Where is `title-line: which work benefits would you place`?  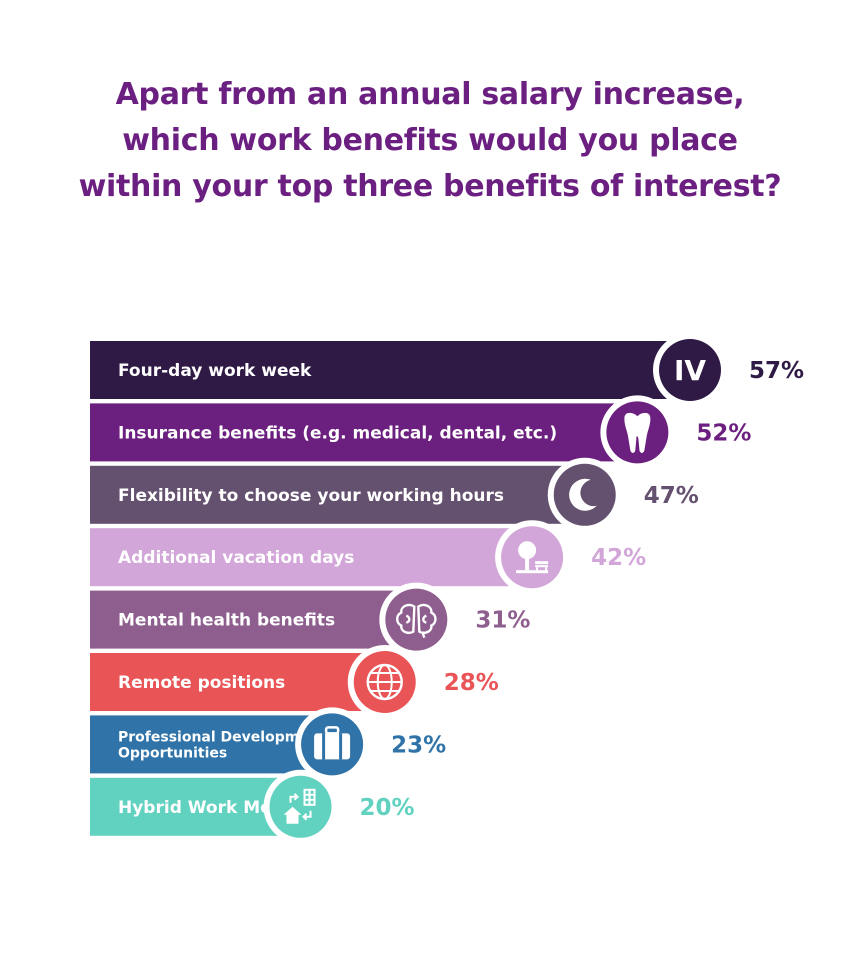
title-line: which work benefits would you place is located at coordinates (430, 140).